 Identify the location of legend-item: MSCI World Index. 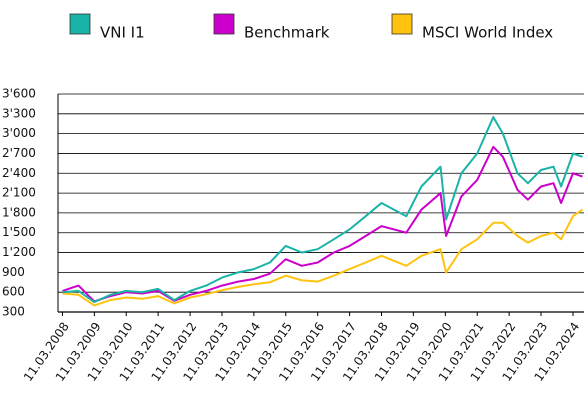
(472, 27).